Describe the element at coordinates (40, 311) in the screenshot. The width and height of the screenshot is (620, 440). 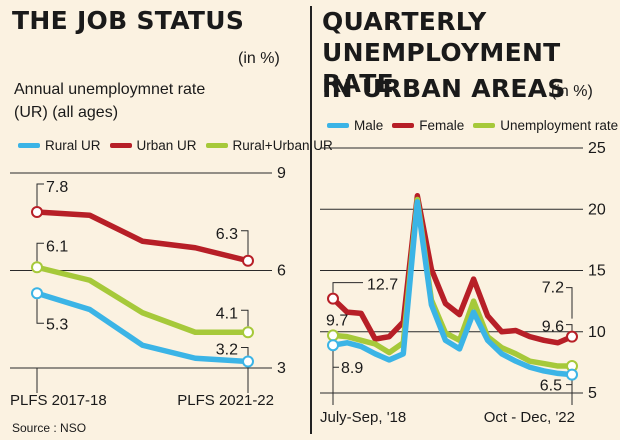
I see `left-leader-rural-start` at that location.